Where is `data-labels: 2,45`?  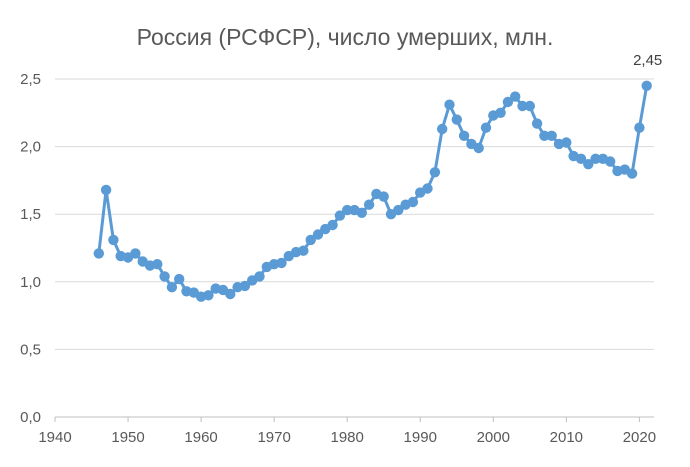 data-labels: 2,45 is located at coordinates (647, 60).